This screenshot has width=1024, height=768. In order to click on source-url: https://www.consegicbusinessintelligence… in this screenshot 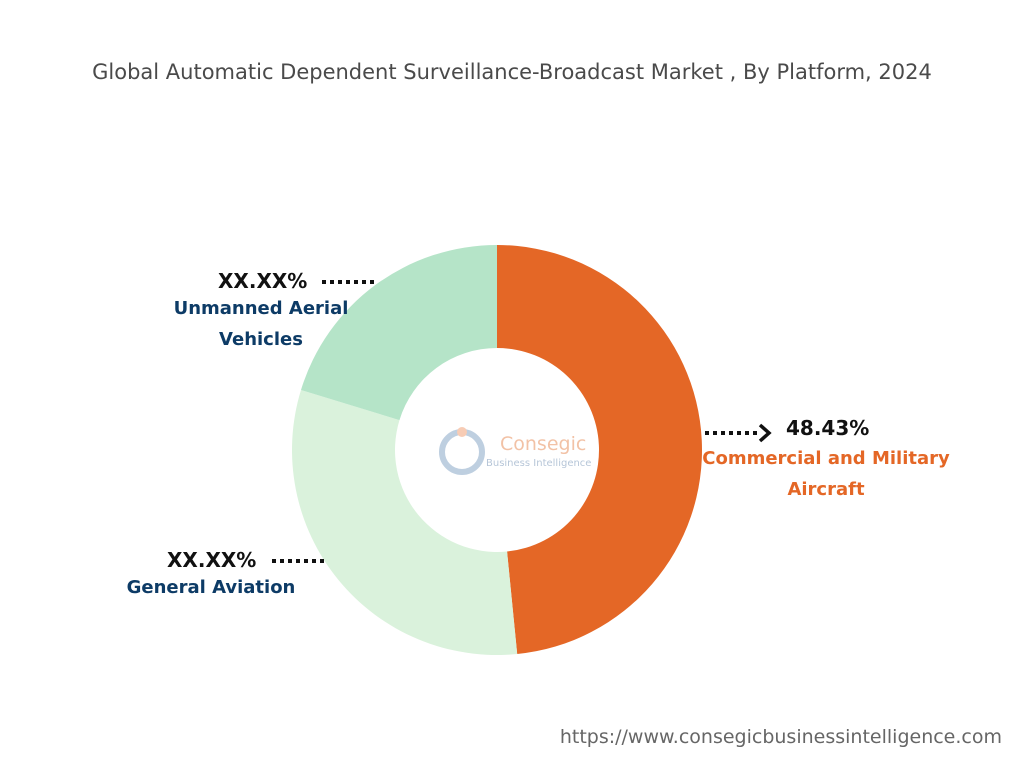, I will do `click(780, 737)`.